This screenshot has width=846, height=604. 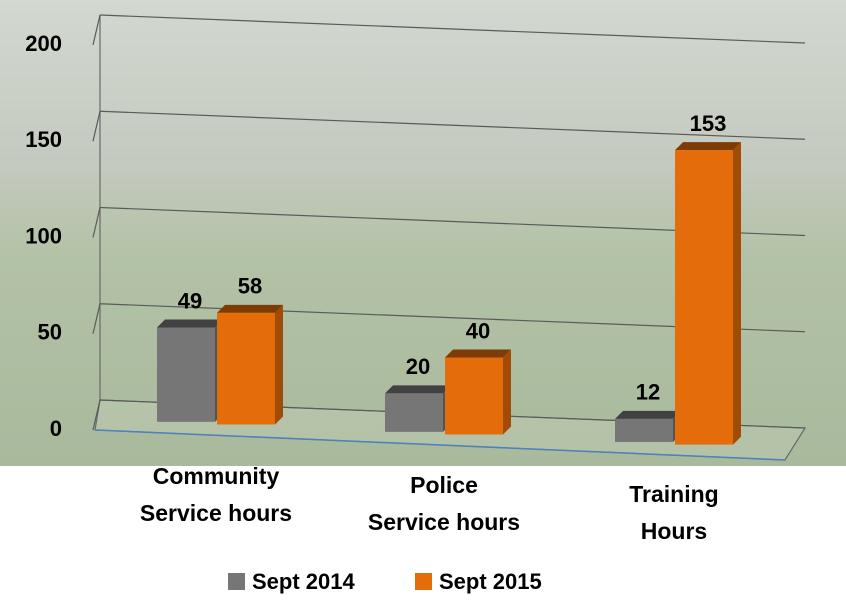 What do you see at coordinates (43, 43) in the screenshot?
I see `y-tick-label: 200` at bounding box center [43, 43].